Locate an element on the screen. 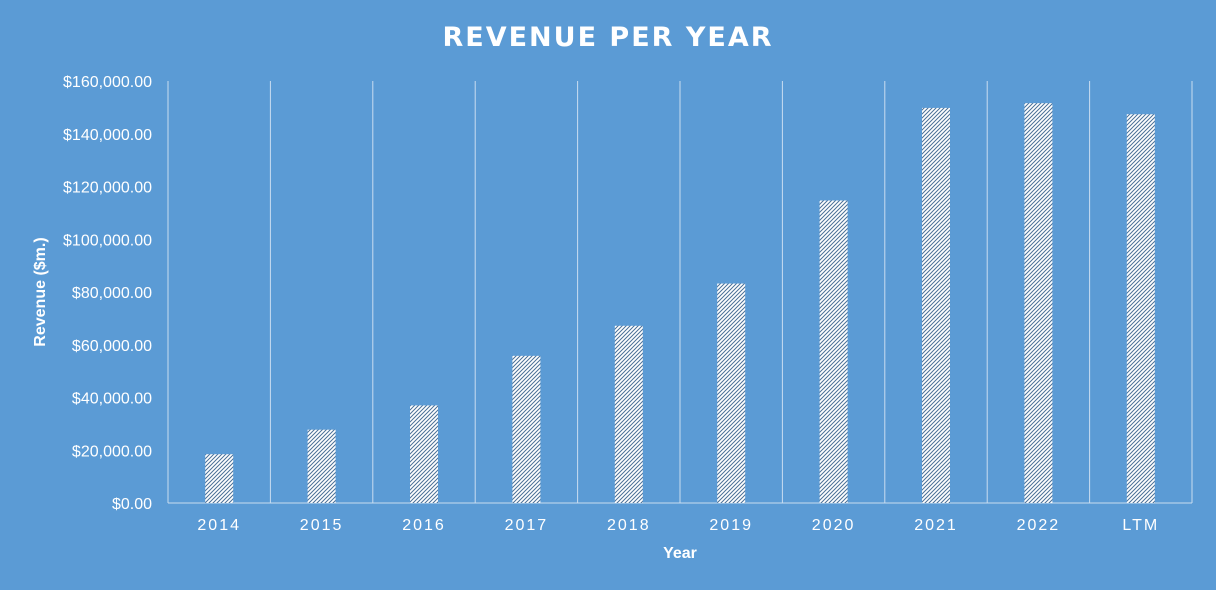 The width and height of the screenshot is (1216, 590). bar-2018 is located at coordinates (628, 414).